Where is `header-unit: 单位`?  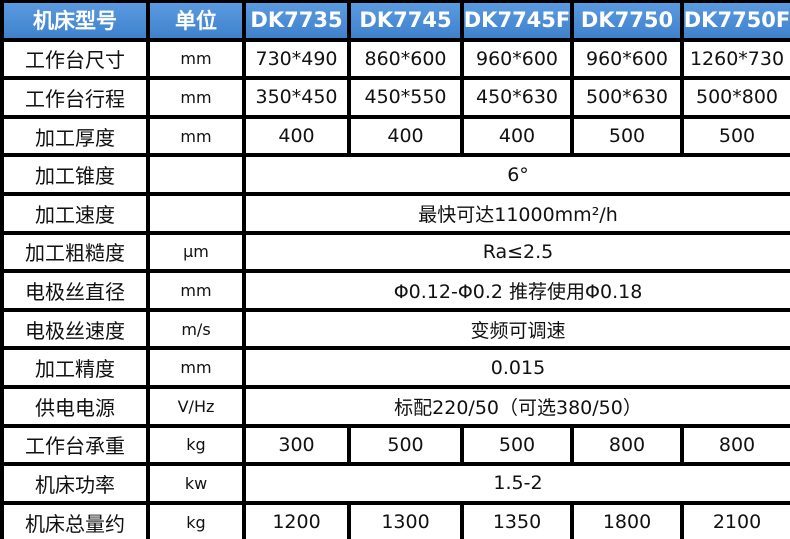 header-unit: 单位 is located at coordinates (196, 20).